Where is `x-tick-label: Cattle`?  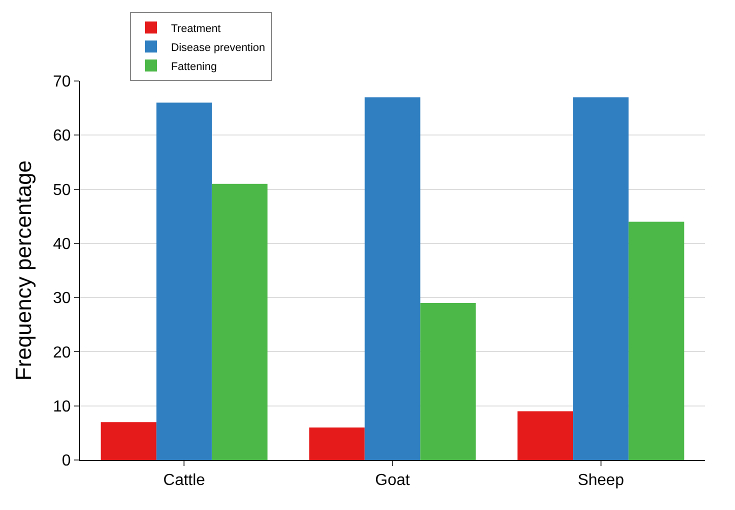
x-tick-label: Cattle is located at coordinates (184, 481).